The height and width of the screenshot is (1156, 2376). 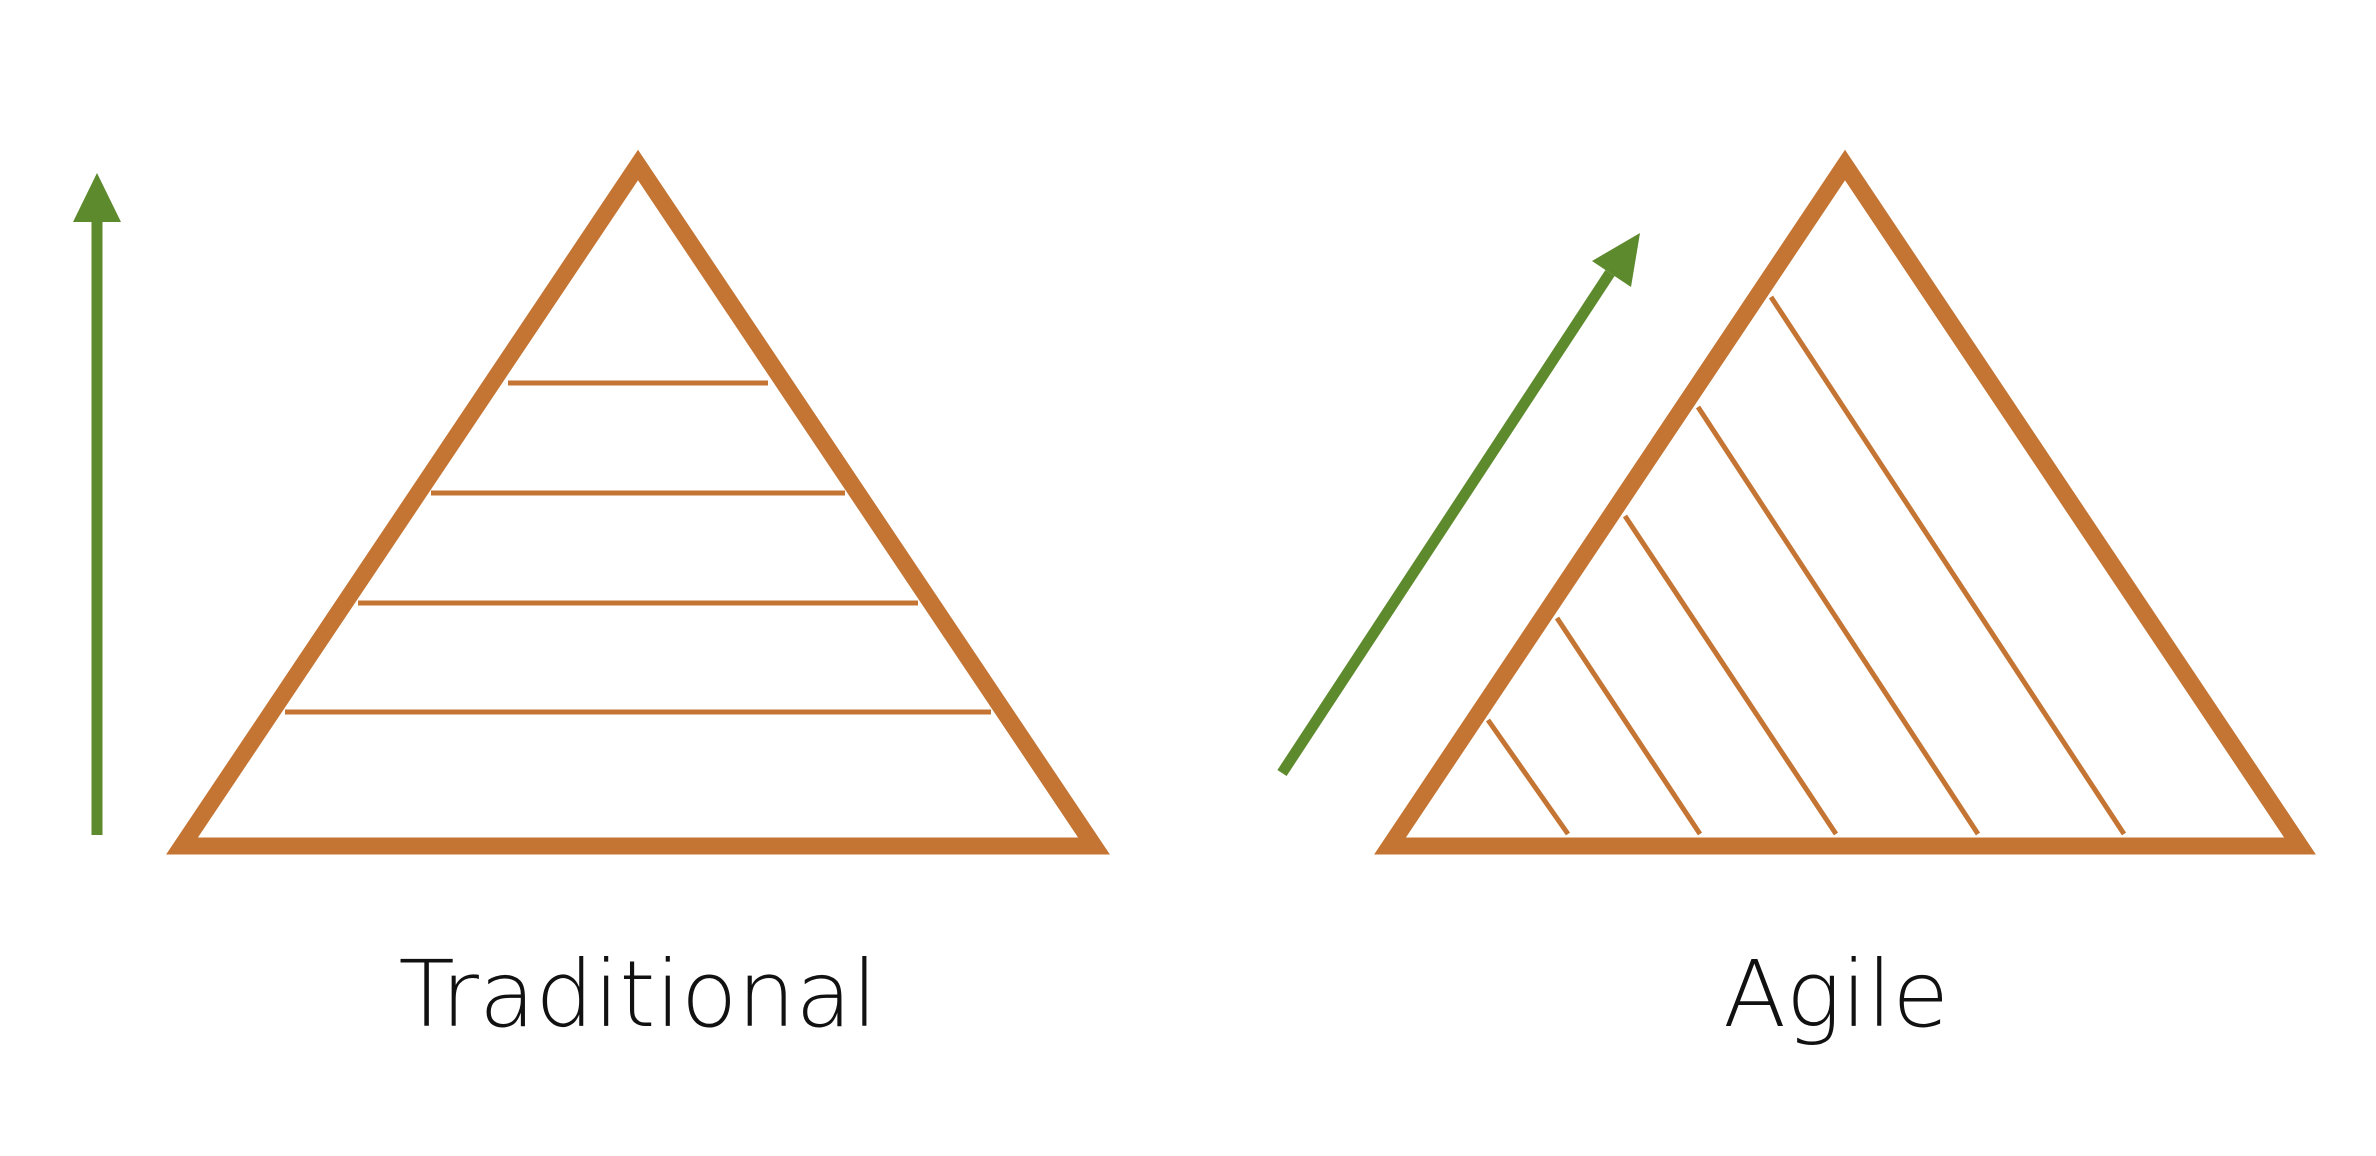 What do you see at coordinates (1616, 260) in the screenshot?
I see `agile-arrow-head` at bounding box center [1616, 260].